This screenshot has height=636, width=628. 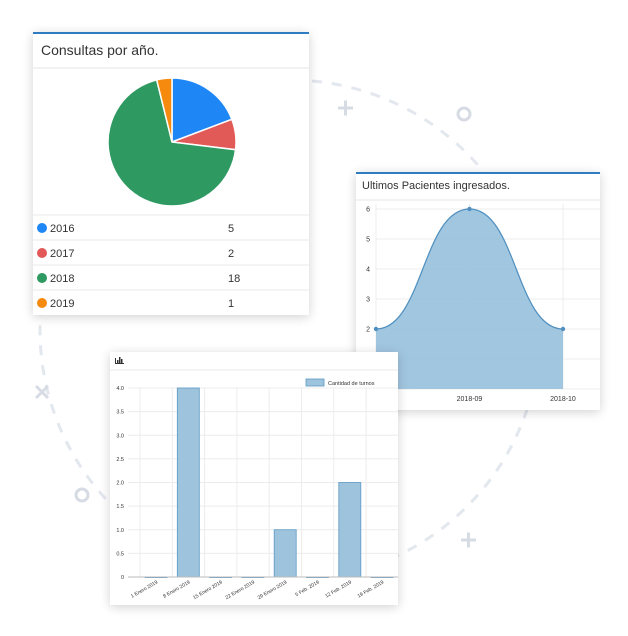 I want to click on legend-label: 2016, so click(x=62, y=229).